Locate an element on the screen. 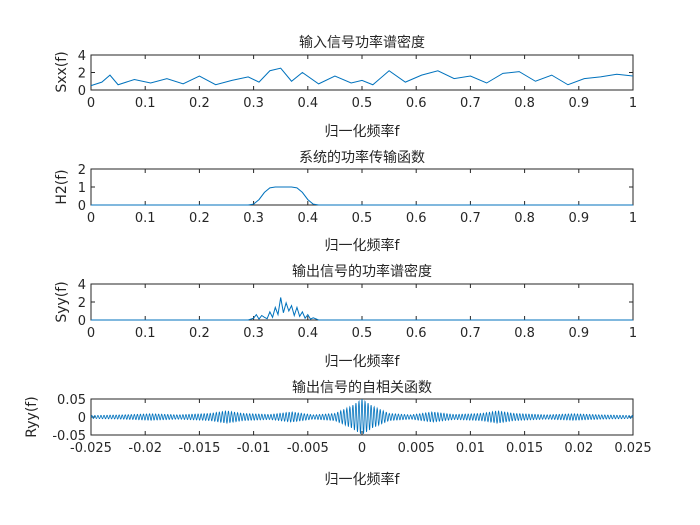  panel-1-title: 输入信号功率谱密度 is located at coordinates (362, 42).